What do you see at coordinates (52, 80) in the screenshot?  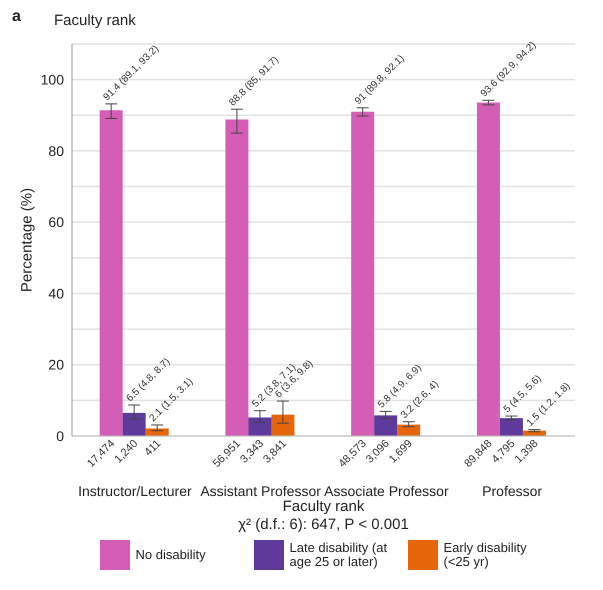 I see `y-tick-label: 100` at bounding box center [52, 80].